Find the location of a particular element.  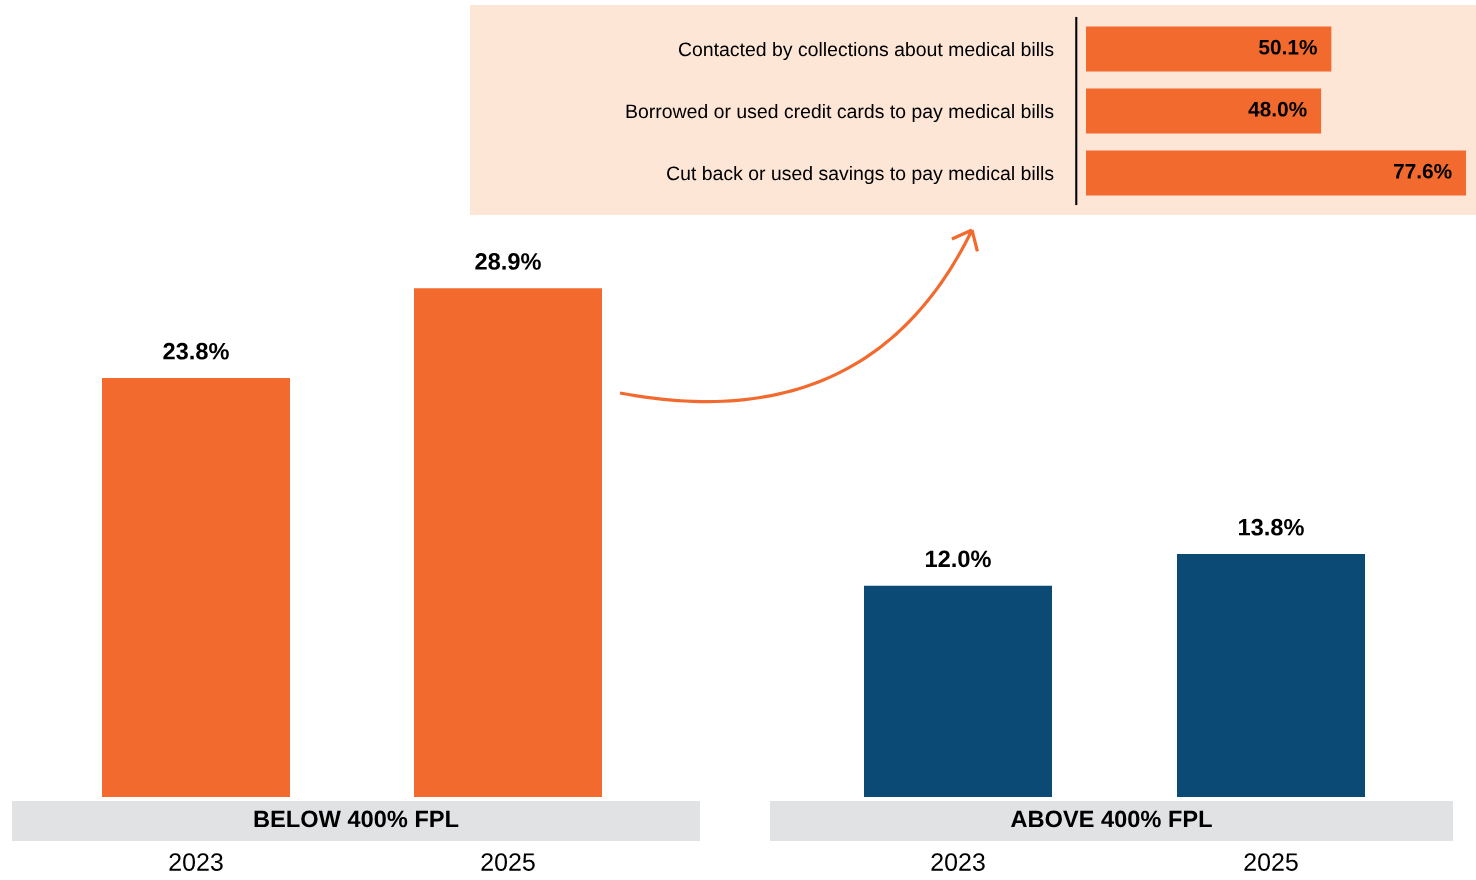

y-tick-label: Borrowed or used credit cards to pay medical bills is located at coordinates (840, 113).